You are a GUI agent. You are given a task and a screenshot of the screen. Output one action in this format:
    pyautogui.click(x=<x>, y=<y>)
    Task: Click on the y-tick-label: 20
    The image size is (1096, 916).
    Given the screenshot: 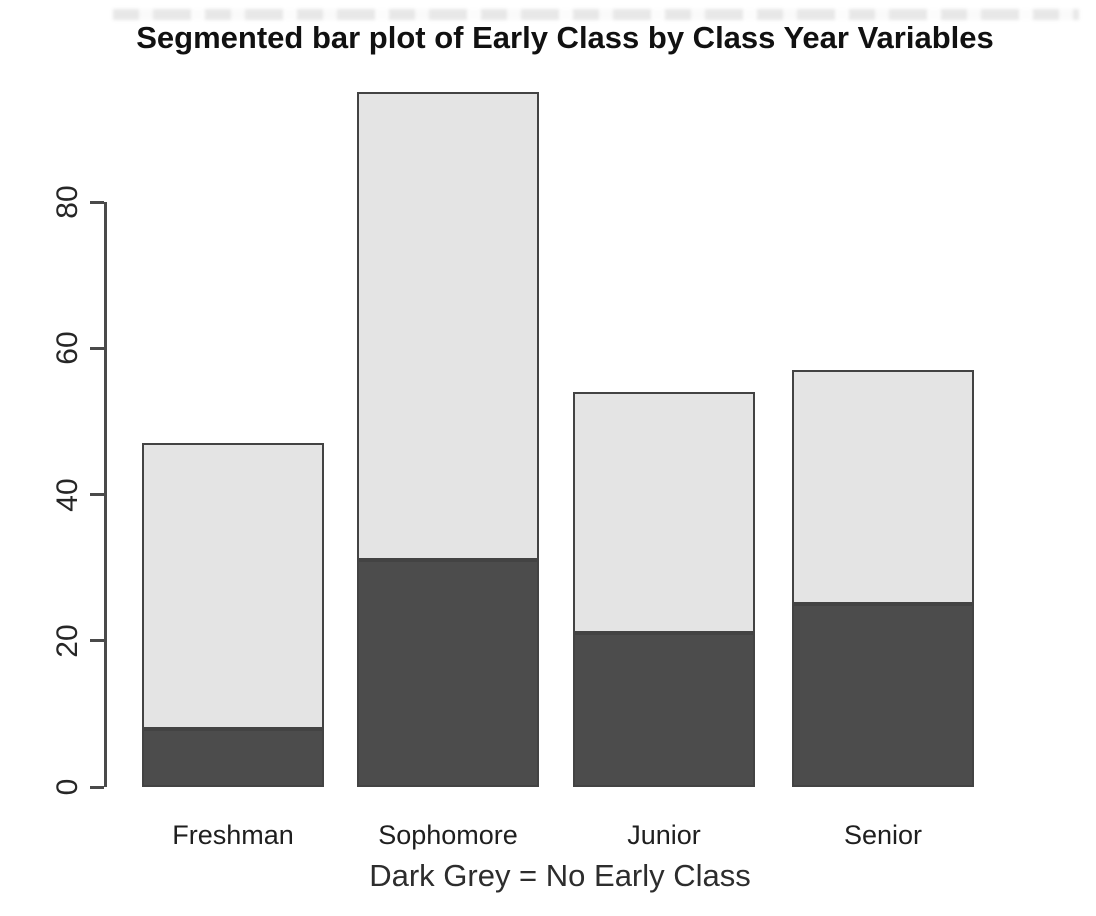 What is the action you would take?
    pyautogui.click(x=67, y=641)
    